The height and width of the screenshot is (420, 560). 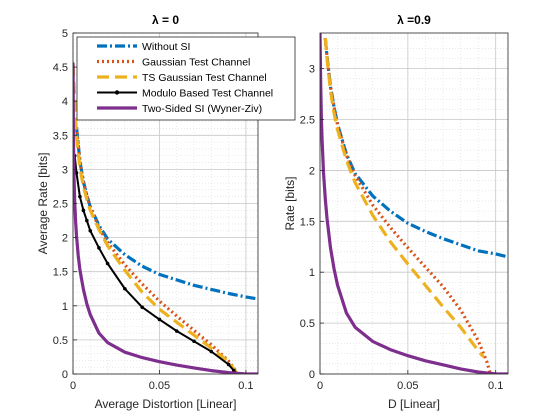 What do you see at coordinates (166, 47) in the screenshot?
I see `legend-entry-label: Without SI` at bounding box center [166, 47].